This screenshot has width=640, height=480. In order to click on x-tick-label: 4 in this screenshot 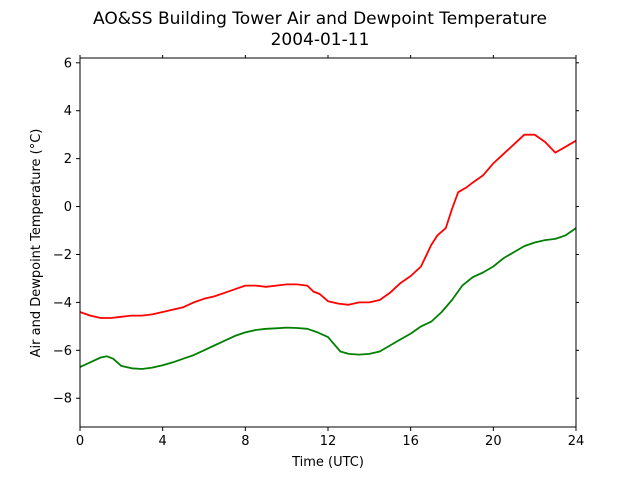, I will do `click(163, 441)`.